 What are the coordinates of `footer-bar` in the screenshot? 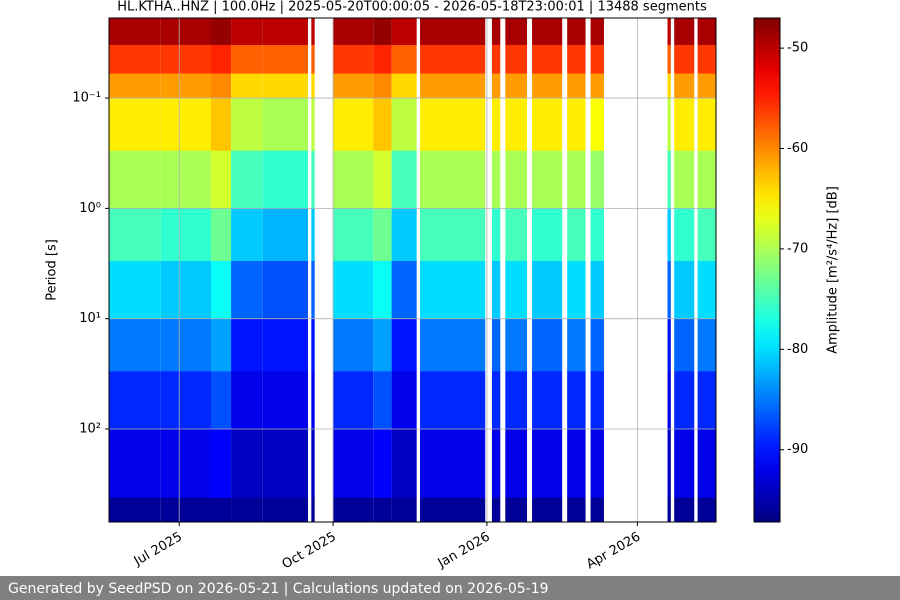 It's located at (450, 588).